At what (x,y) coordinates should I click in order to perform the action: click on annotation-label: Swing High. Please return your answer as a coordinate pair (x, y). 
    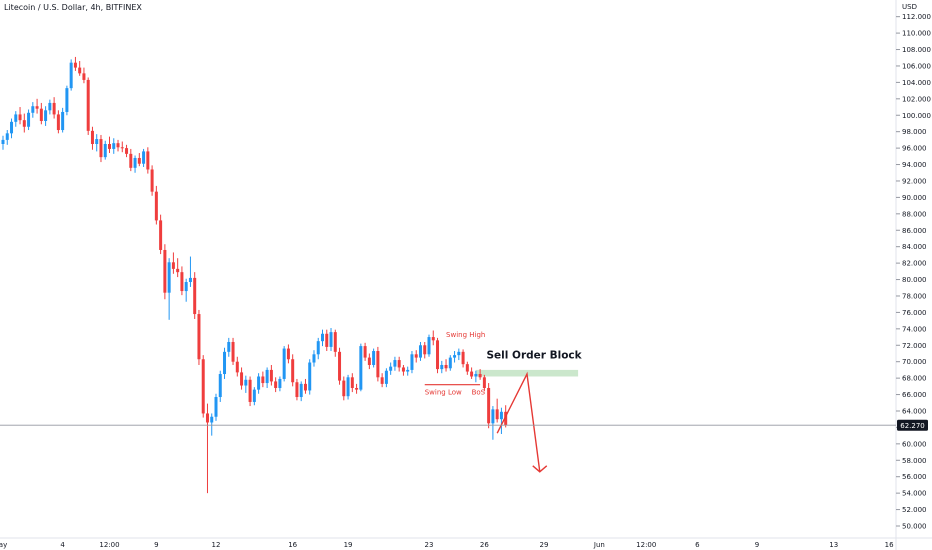
    Looking at the image, I should click on (465, 335).